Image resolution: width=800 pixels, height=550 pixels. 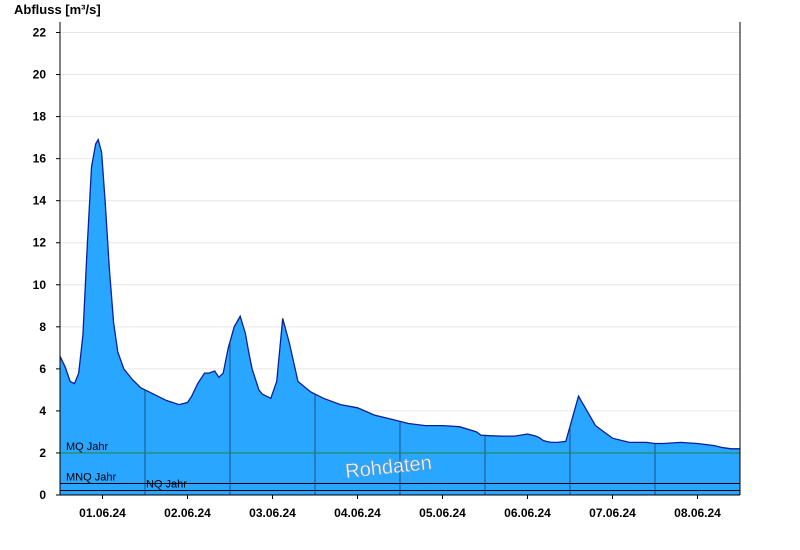 What do you see at coordinates (40, 201) in the screenshot?
I see `y-tick-label: 14` at bounding box center [40, 201].